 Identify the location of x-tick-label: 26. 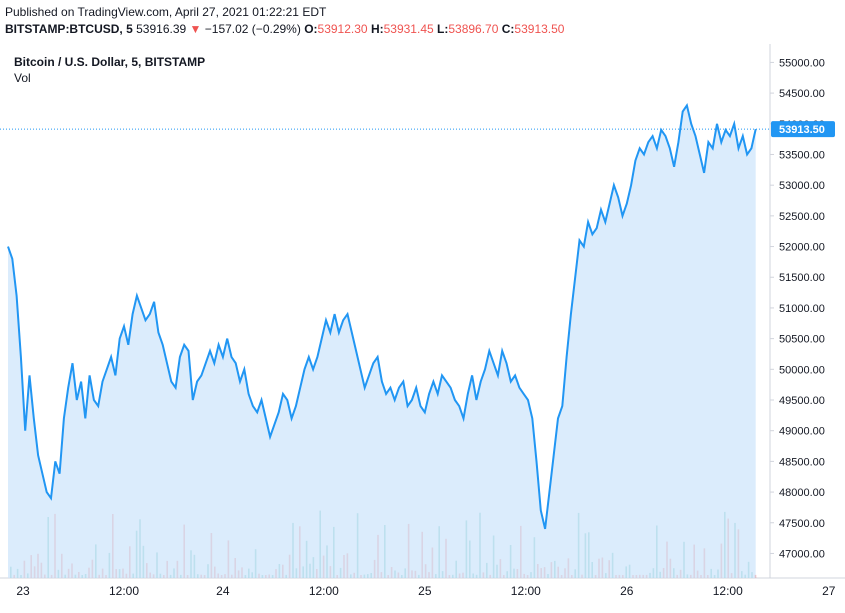
(627, 591).